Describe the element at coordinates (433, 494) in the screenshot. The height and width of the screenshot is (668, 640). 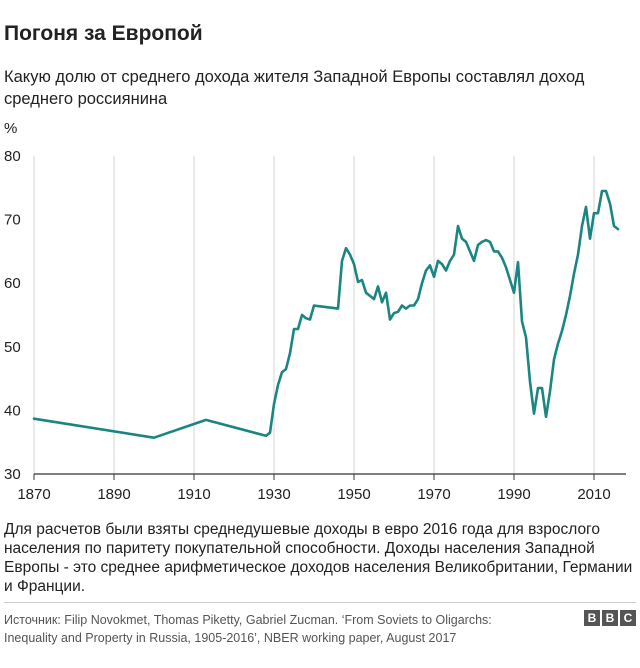
I see `x-tick-label: 1970` at that location.